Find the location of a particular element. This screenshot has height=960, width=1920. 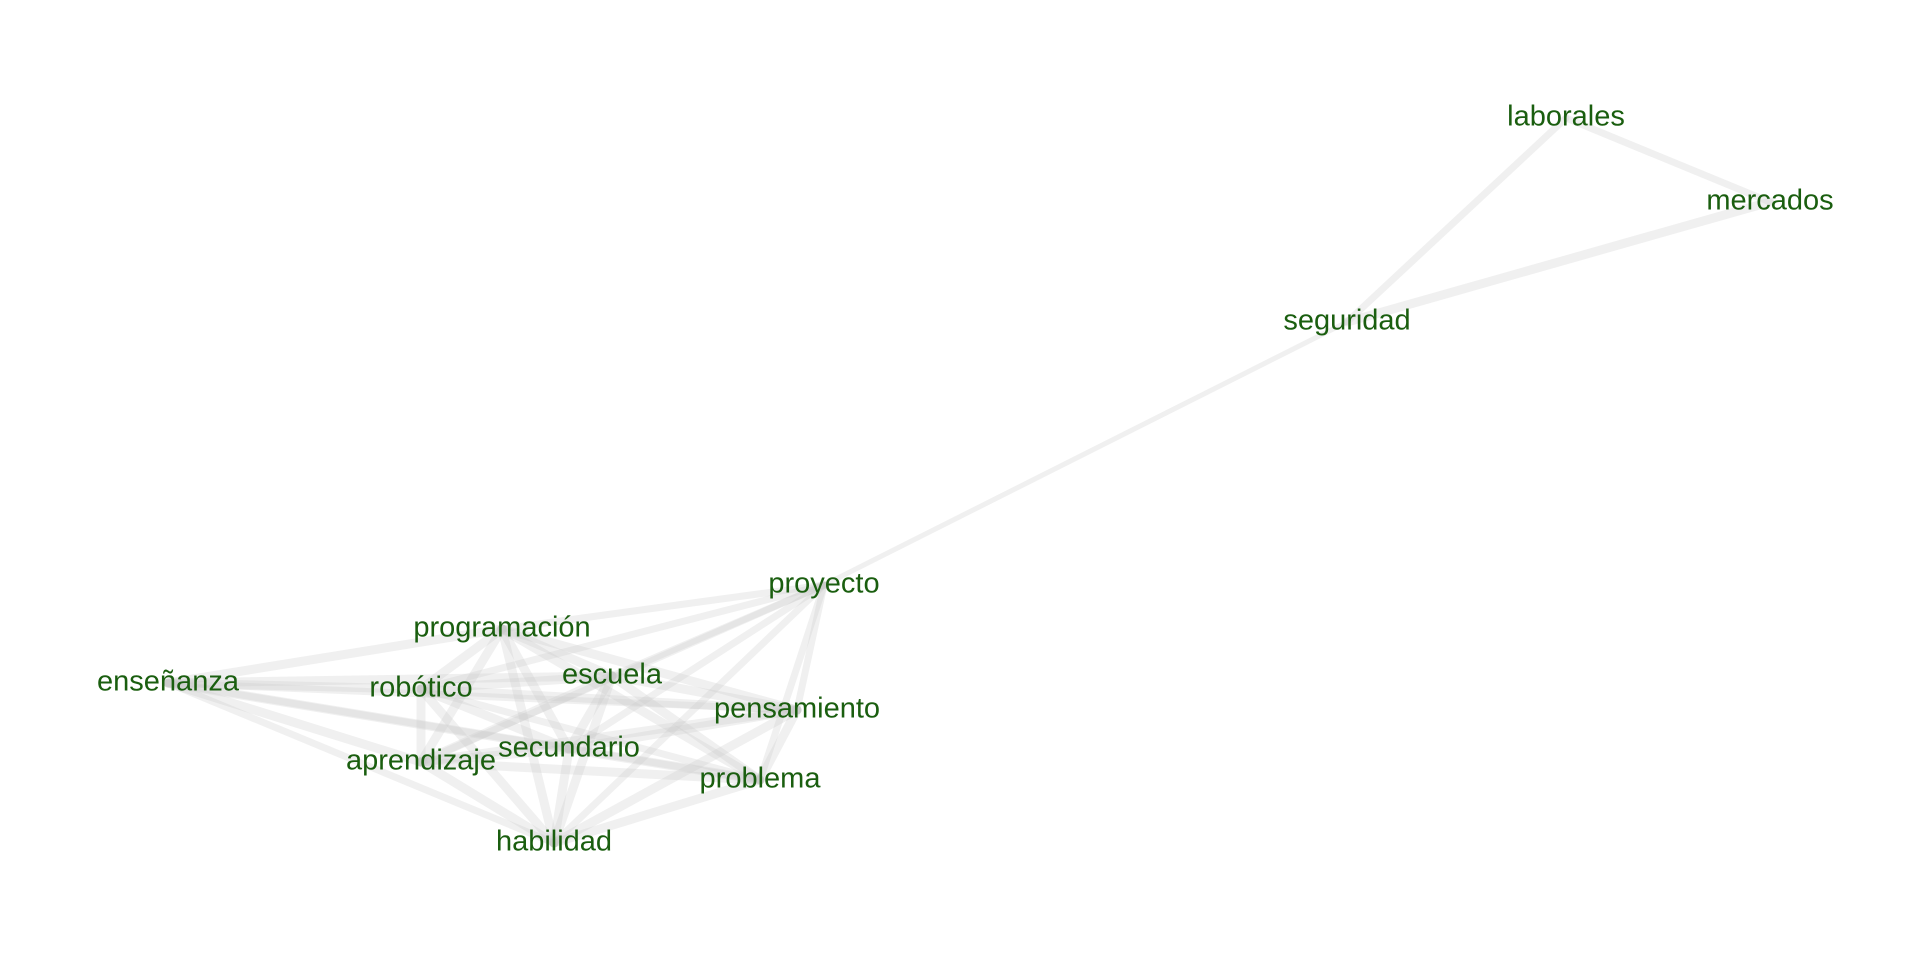

edge-ensenanza-problema is located at coordinates (464, 731).